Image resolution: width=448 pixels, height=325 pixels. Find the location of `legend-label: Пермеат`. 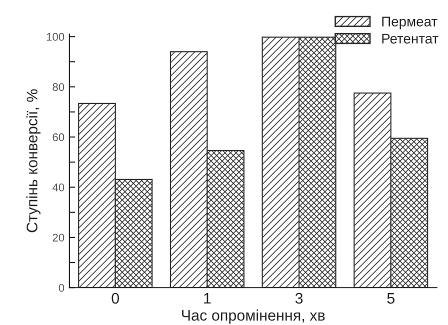

legend-label: Пермеат is located at coordinates (410, 23).